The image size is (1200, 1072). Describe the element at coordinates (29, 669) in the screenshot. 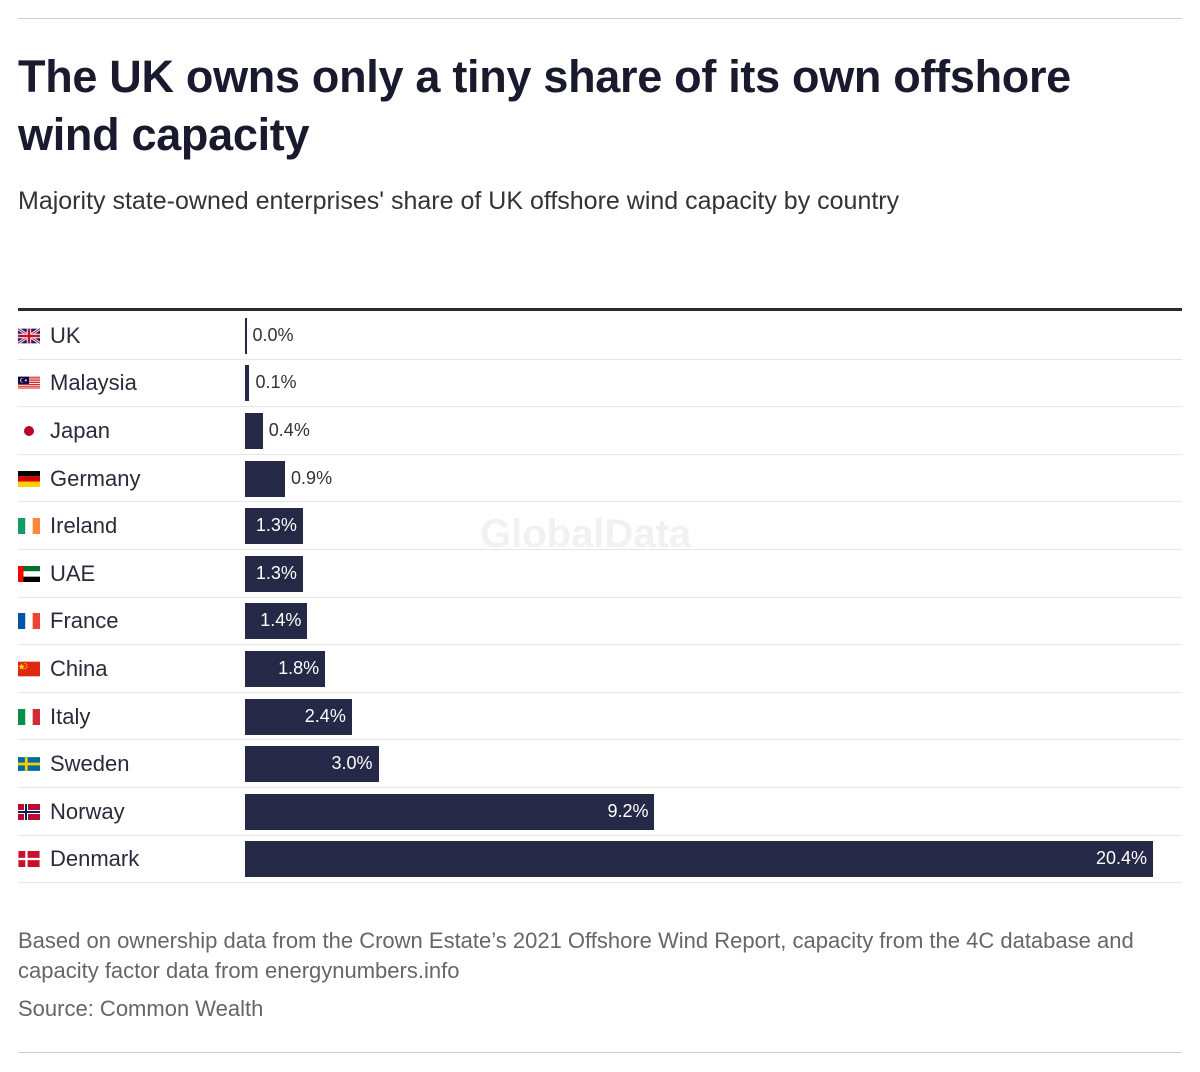

I see `flag-china-icon` at that location.